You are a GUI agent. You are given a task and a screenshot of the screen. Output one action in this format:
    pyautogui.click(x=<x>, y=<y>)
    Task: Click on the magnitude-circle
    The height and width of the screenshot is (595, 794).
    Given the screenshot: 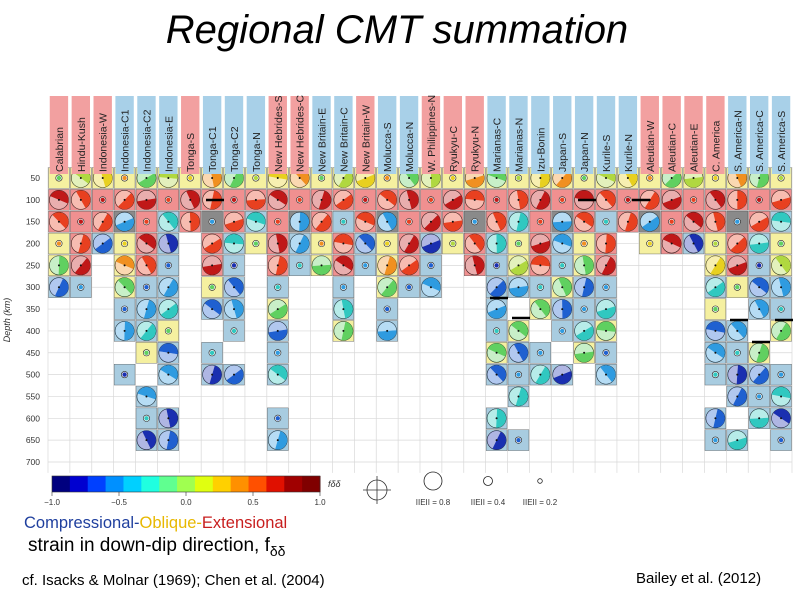 What is the action you would take?
    pyautogui.click(x=433, y=481)
    